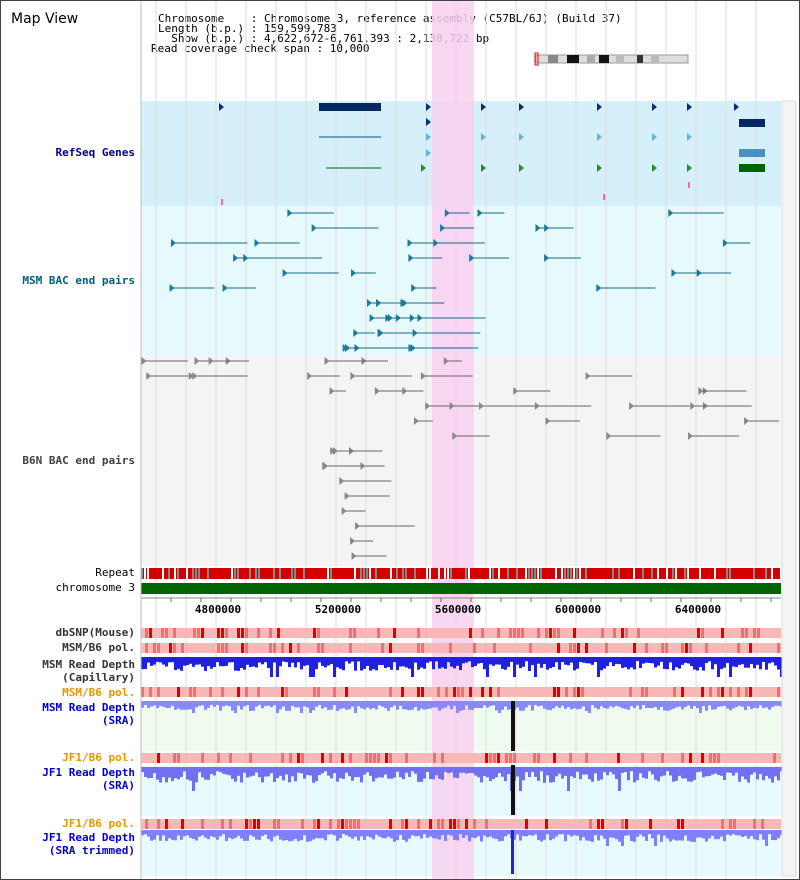 The height and width of the screenshot is (880, 800). What do you see at coordinates (88, 837) in the screenshot?
I see `jf1-depth-trim-label-1: JF1 Read Depth` at bounding box center [88, 837].